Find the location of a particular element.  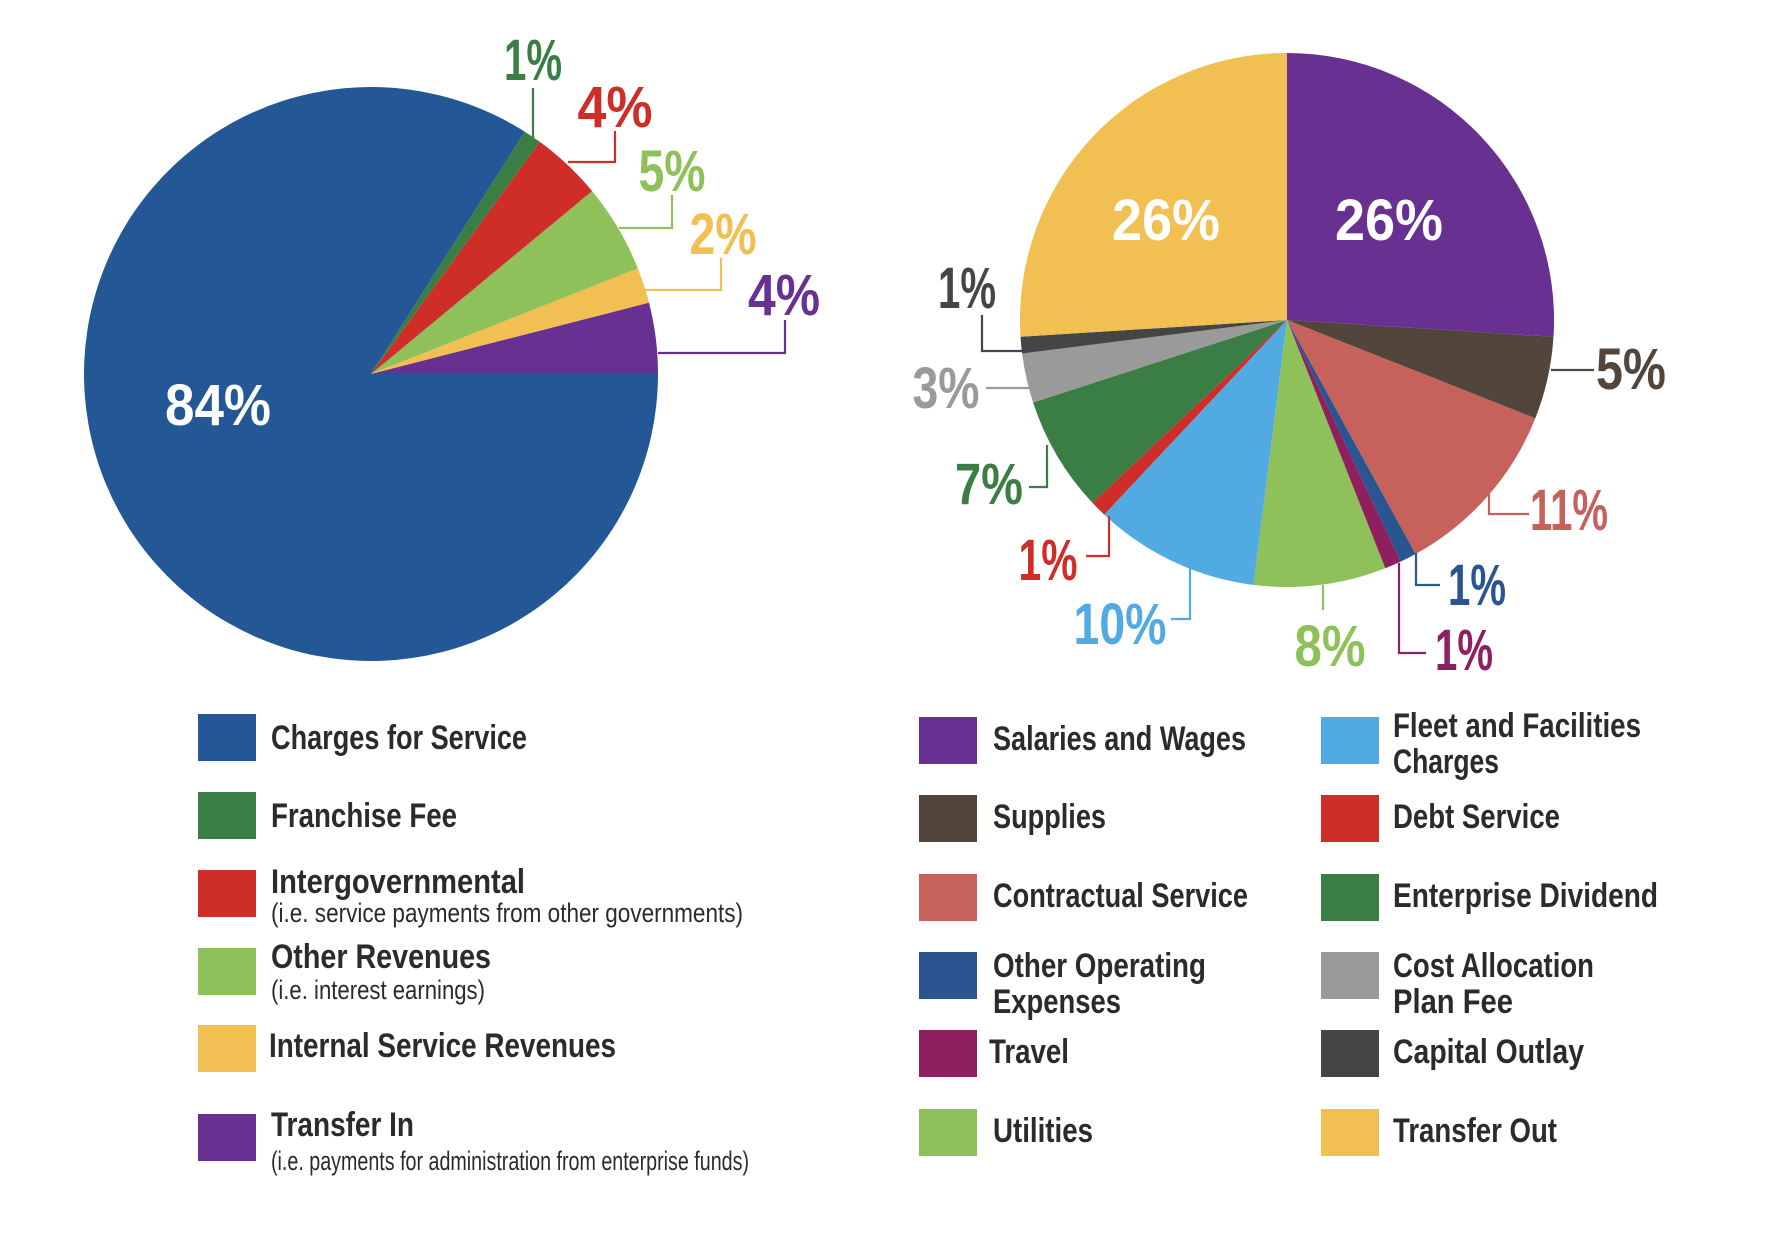

svg-text: Enterprise Dividend is located at coordinates (1525, 896).